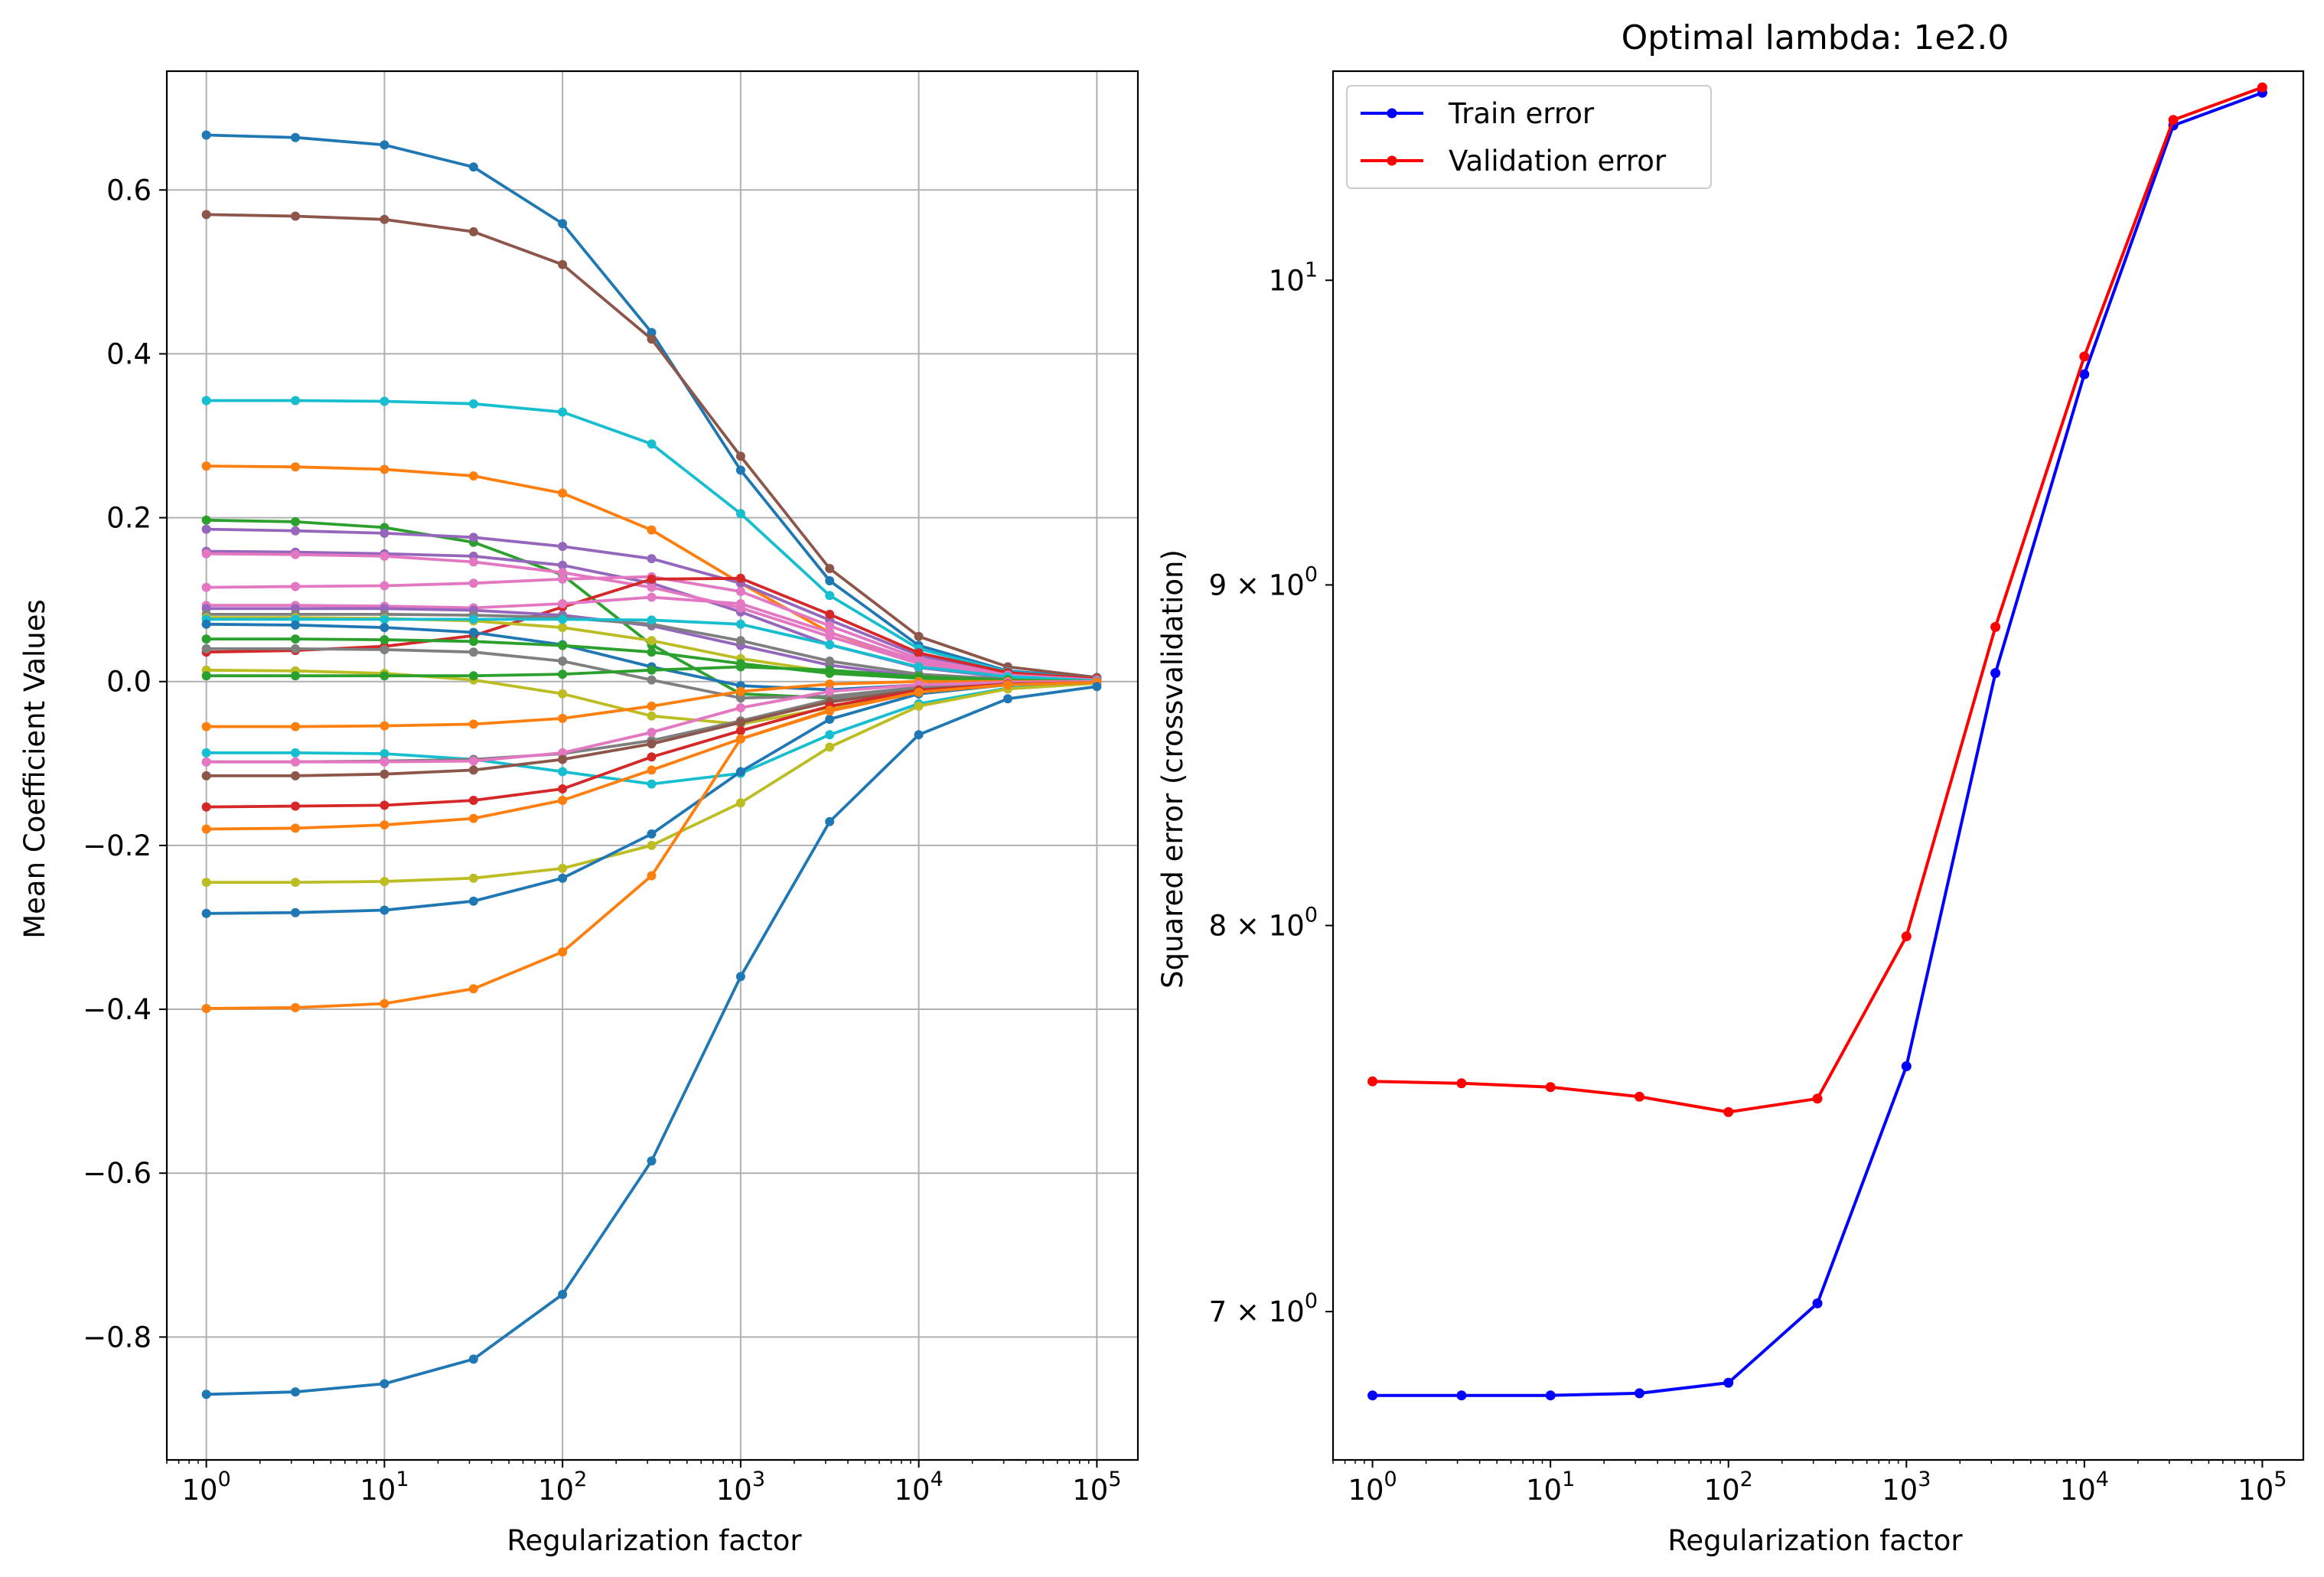 The width and height of the screenshot is (2324, 1577). I want to click on y-tick-exponent: 1, so click(1311, 270).